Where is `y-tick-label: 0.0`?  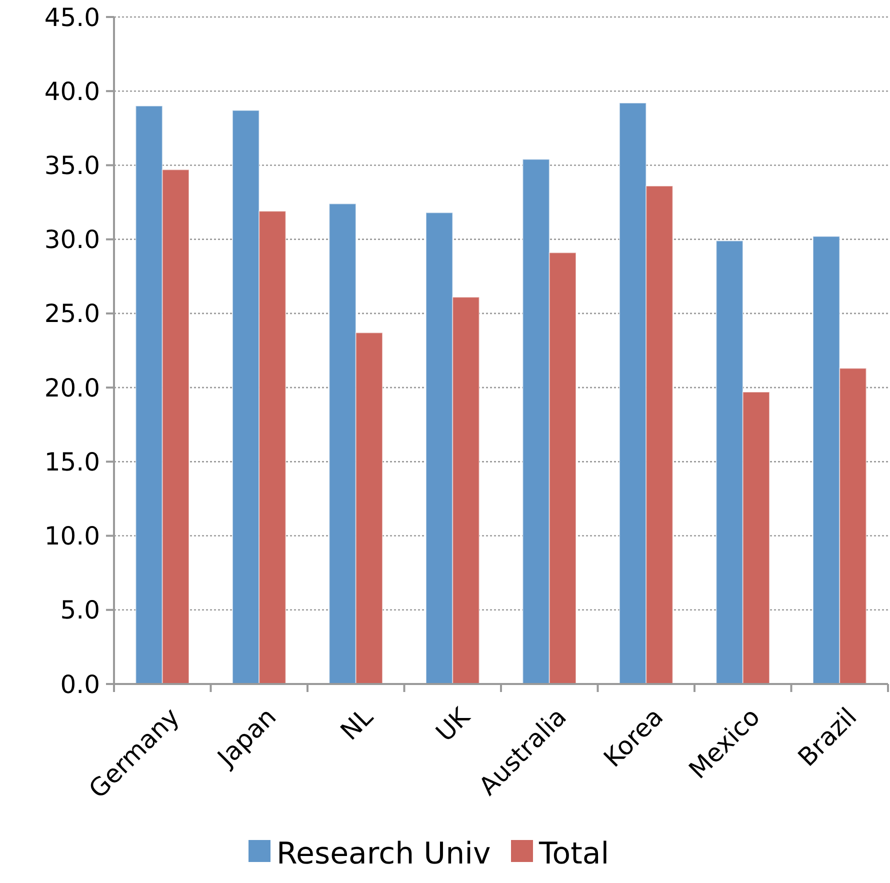 y-tick-label: 0.0 is located at coordinates (80, 684).